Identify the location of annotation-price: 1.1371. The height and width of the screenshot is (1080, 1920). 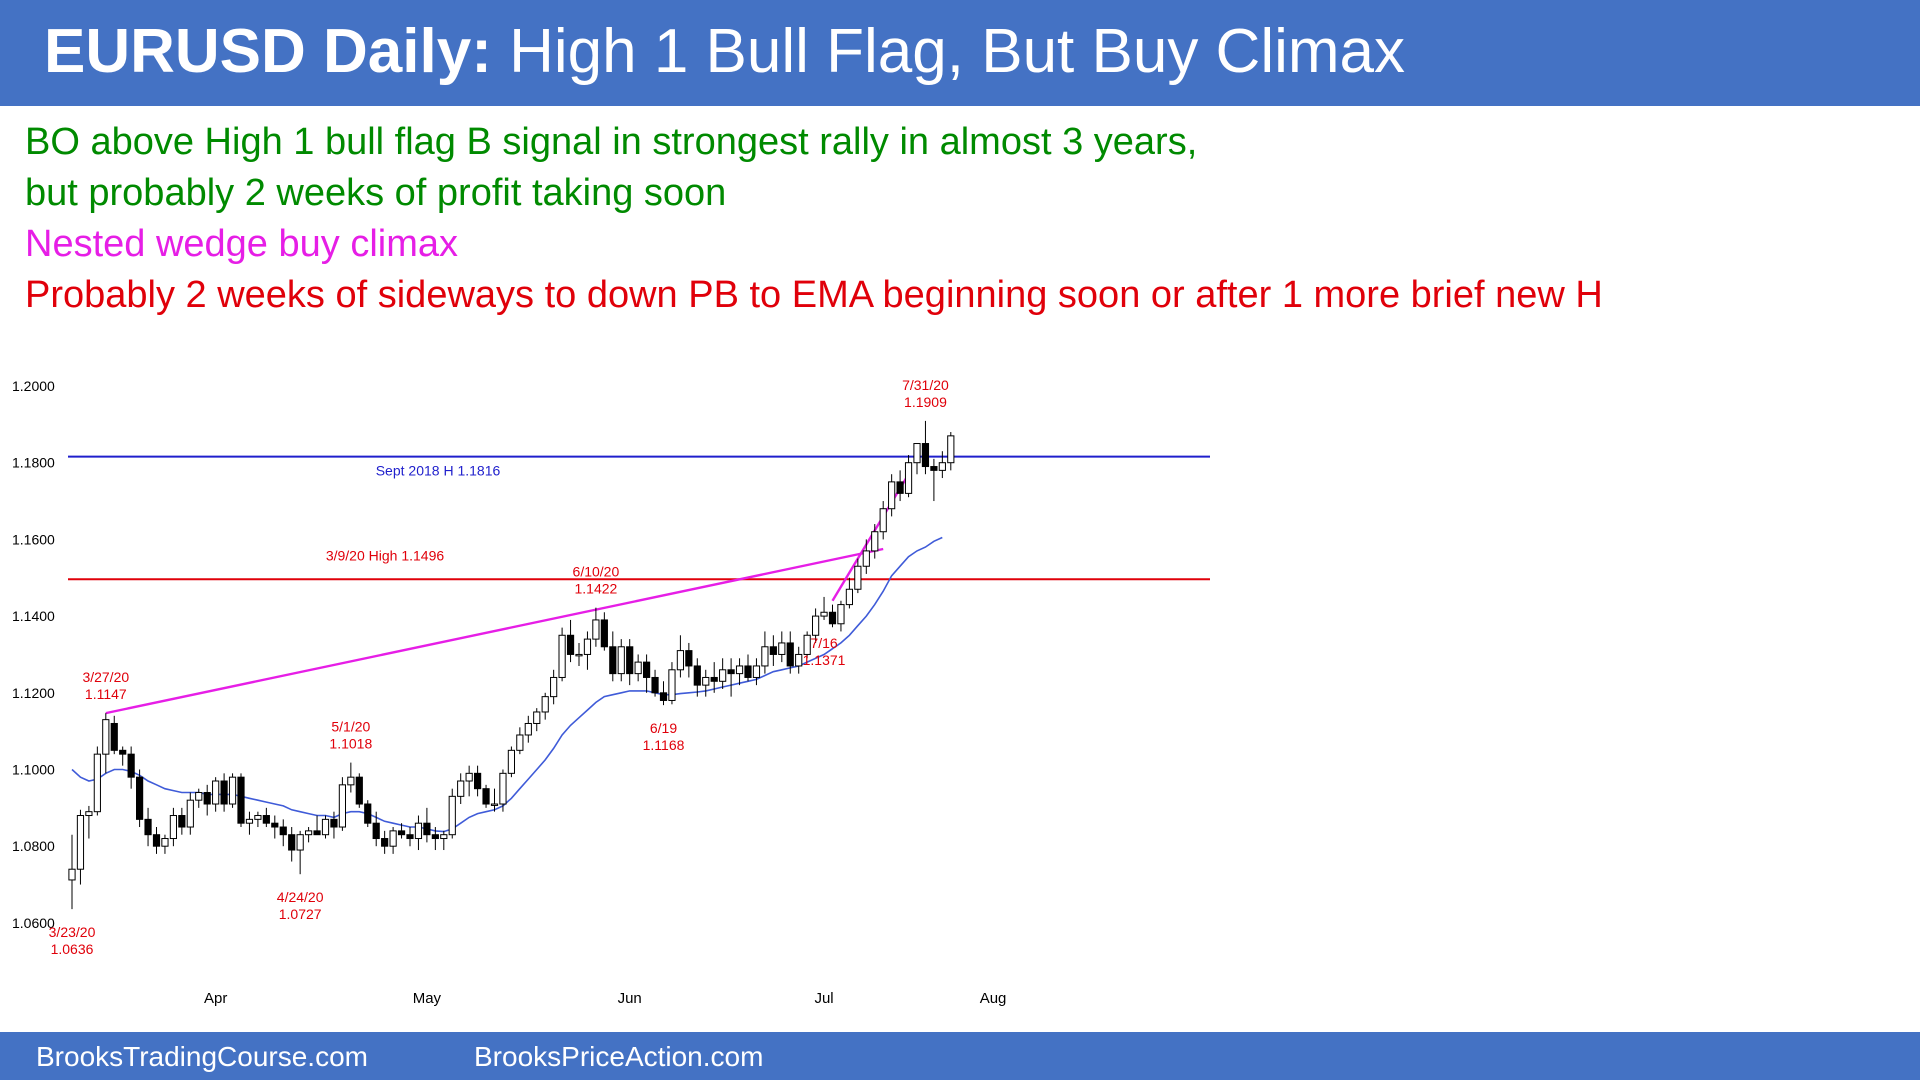
(824, 660).